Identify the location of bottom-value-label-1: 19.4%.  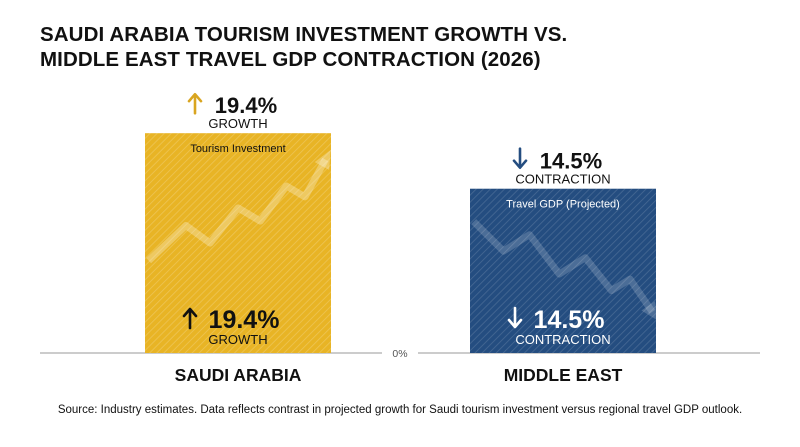
(244, 320).